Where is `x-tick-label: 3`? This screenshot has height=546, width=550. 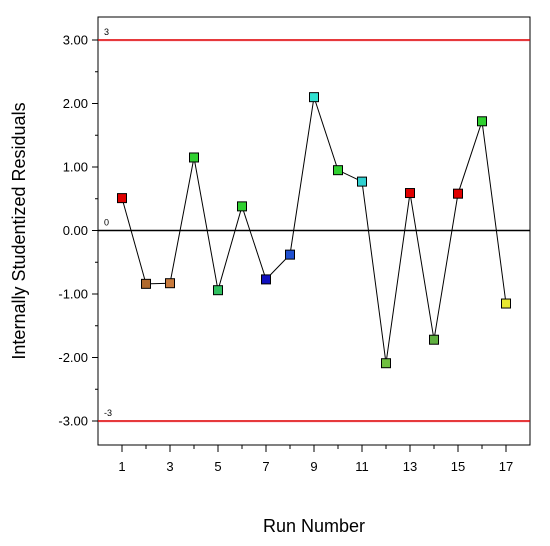 x-tick-label: 3 is located at coordinates (169, 466).